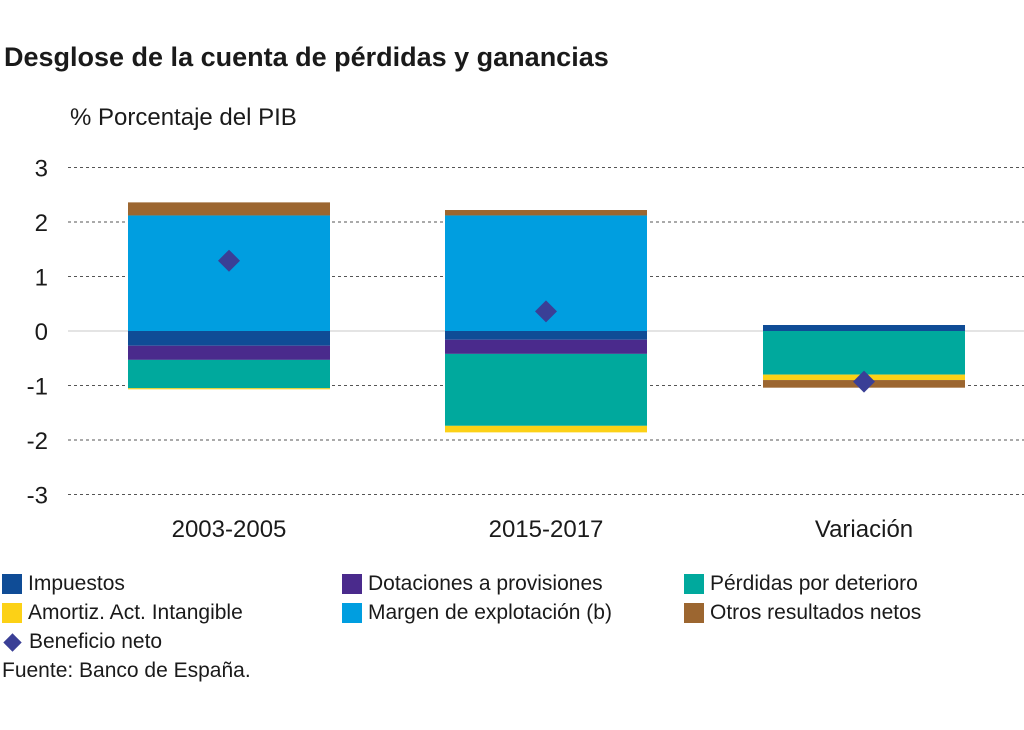  Describe the element at coordinates (126, 670) in the screenshot. I see `source-note: Fuente: Banco de España.` at that location.